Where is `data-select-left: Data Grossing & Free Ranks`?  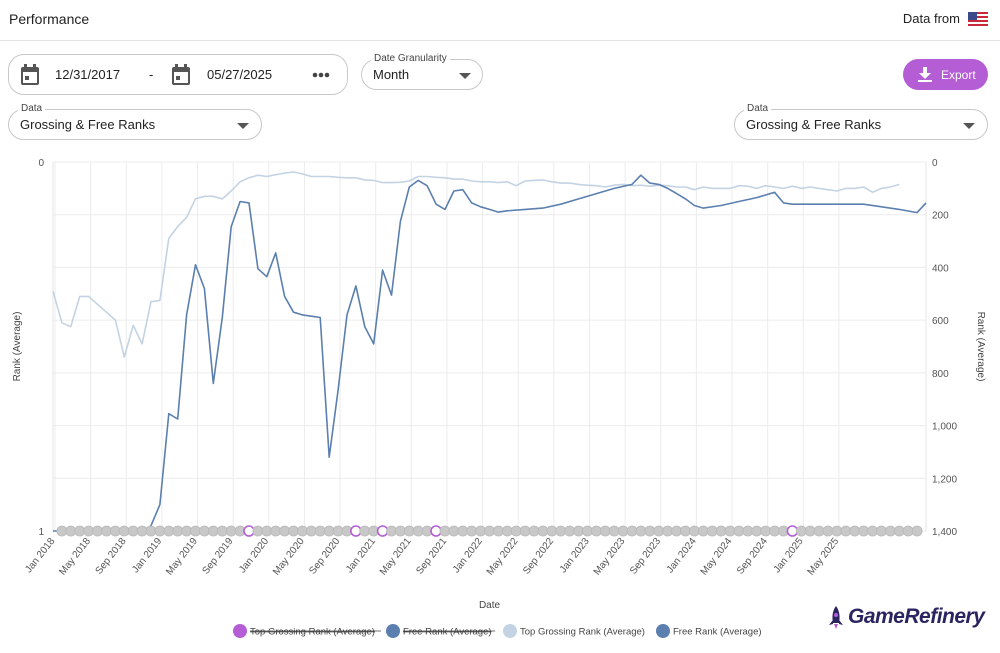 data-select-left: Data Grossing & Free Ranks is located at coordinates (135, 121).